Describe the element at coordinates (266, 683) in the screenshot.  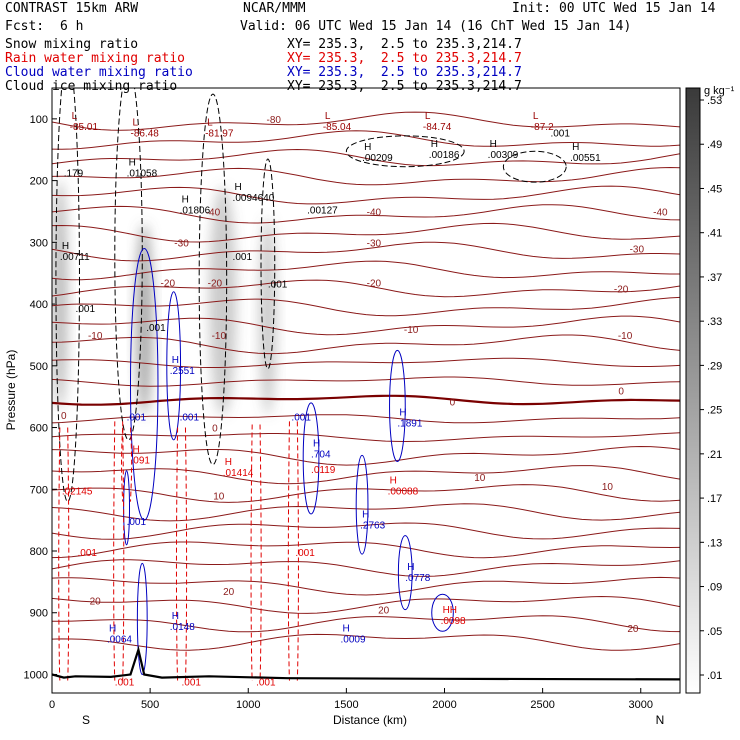
I see `extremum-value-43: .001` at that location.